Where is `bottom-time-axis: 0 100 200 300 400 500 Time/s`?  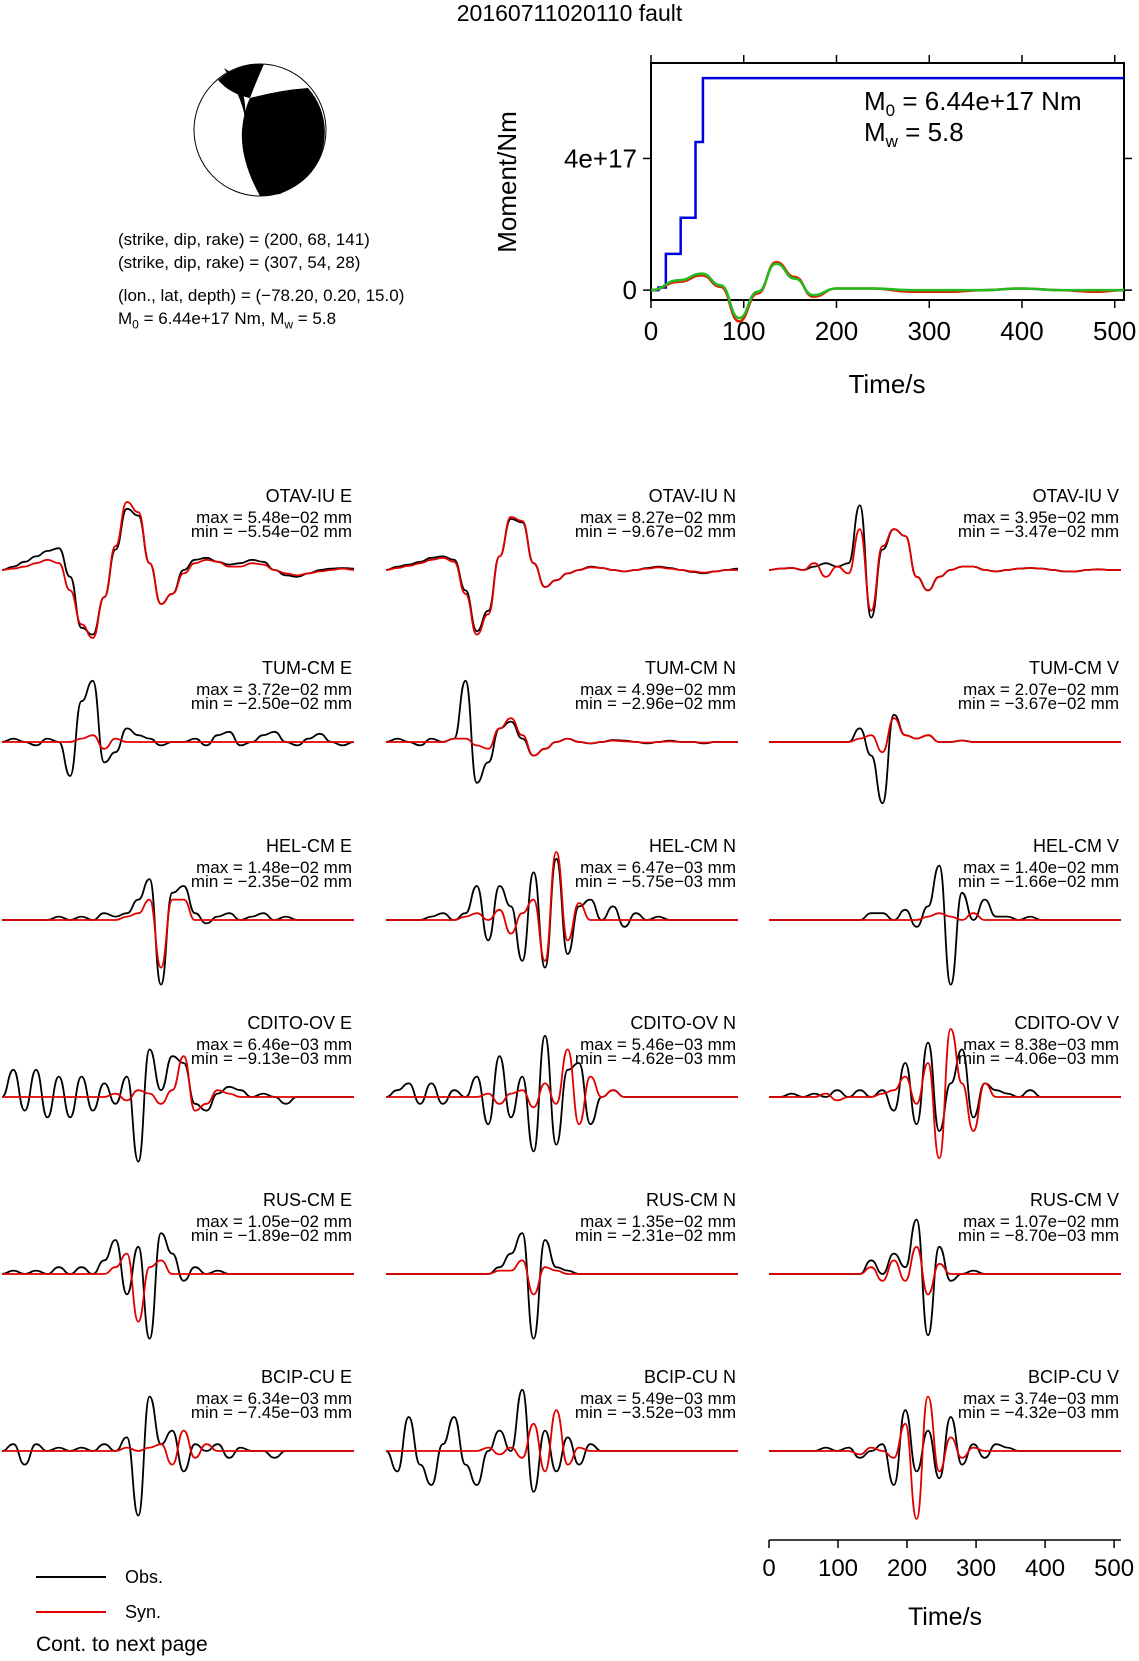
bottom-time-axis: 0 100 200 300 400 500 Time/s is located at coordinates (948, 1585).